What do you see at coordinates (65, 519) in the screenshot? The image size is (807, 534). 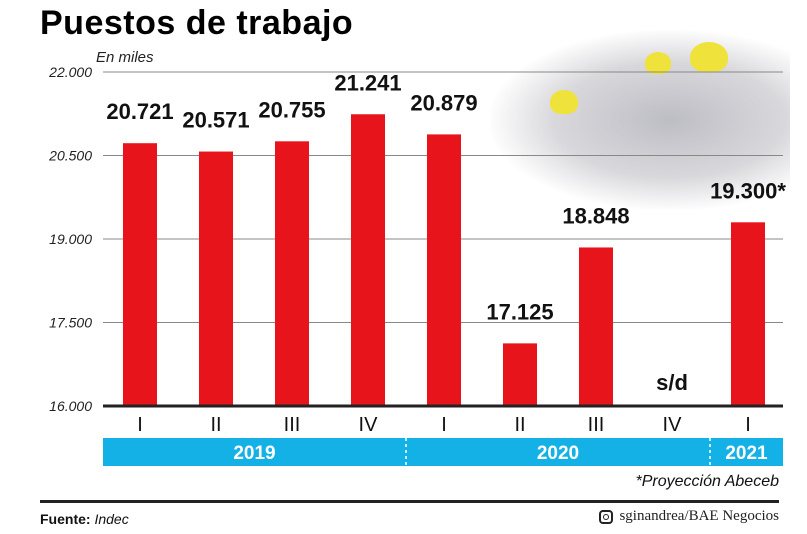 I see `source-label: Fuente:` at bounding box center [65, 519].